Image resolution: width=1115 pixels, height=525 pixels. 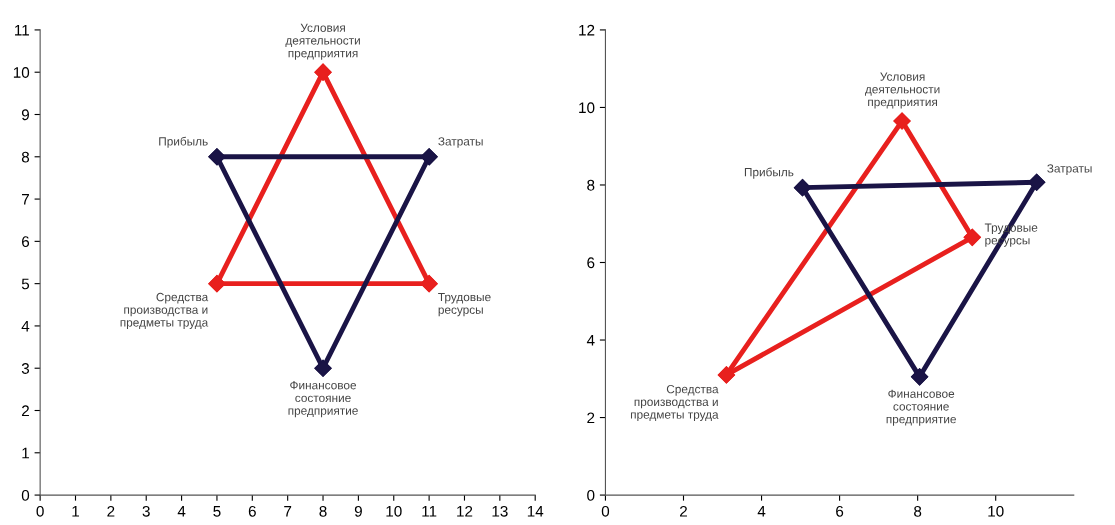 I want to click on x-tick-label: 11, so click(x=429, y=511).